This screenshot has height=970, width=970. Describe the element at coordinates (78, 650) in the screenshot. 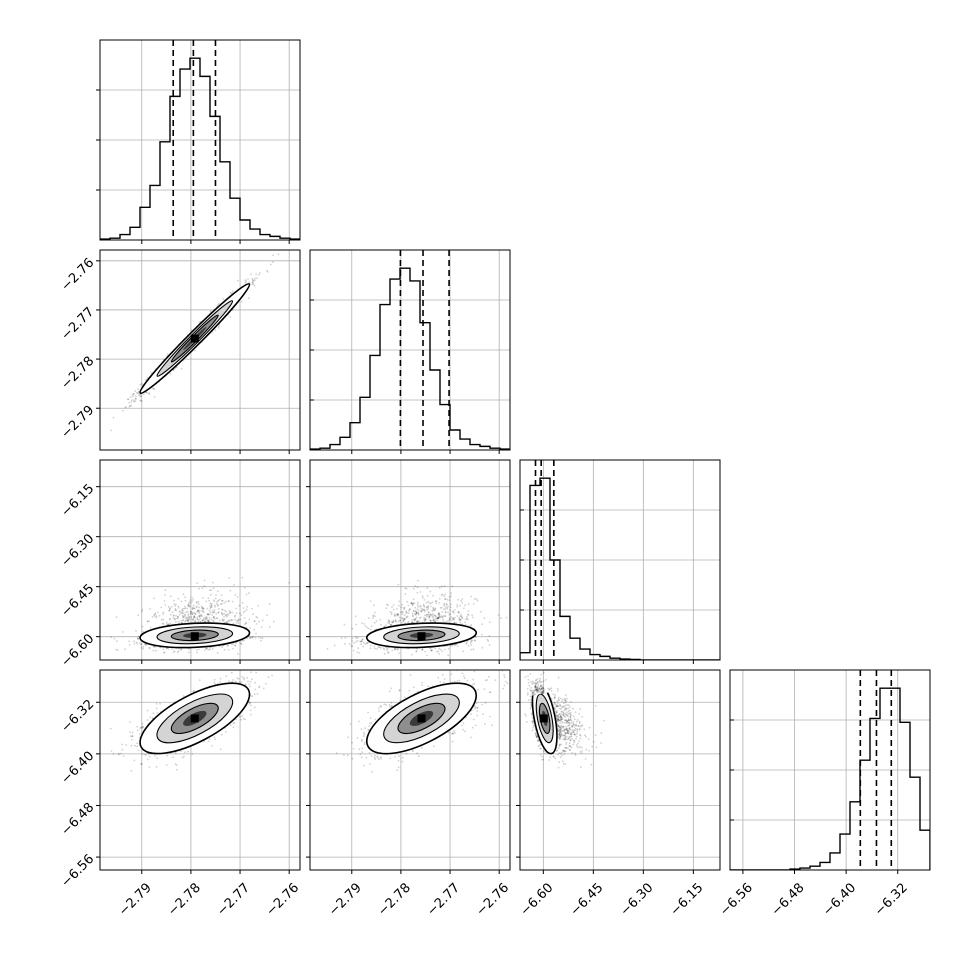

I see `ytick-label-2-0: −6.60` at that location.